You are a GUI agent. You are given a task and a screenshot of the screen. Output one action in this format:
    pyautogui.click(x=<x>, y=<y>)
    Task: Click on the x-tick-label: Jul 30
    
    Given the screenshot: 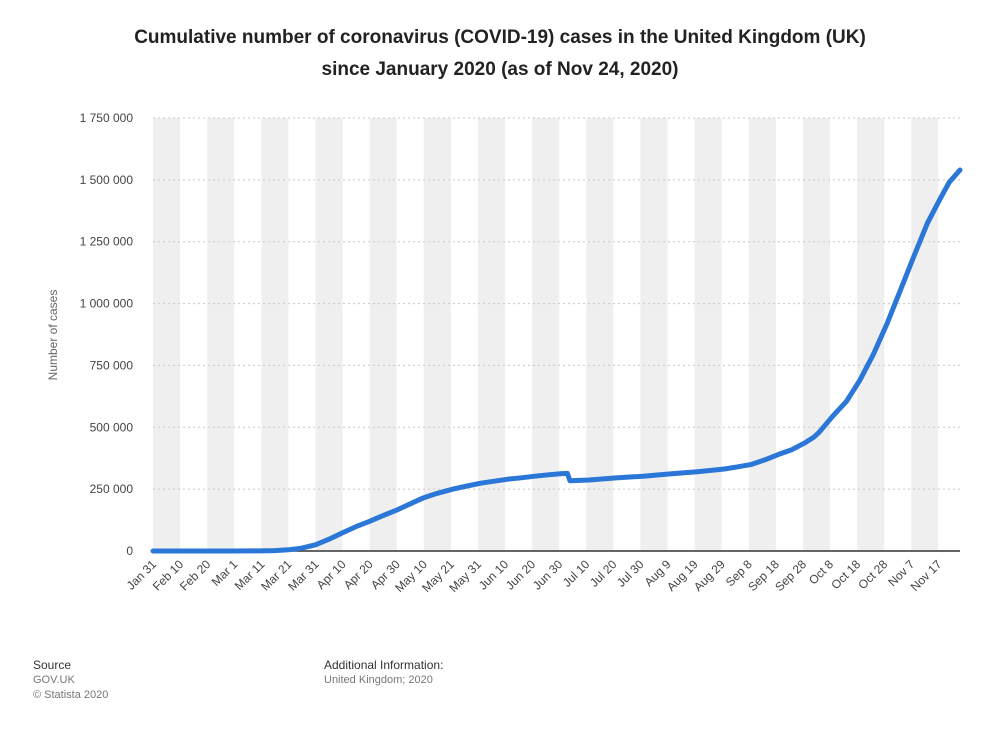 What is the action you would take?
    pyautogui.click(x=630, y=573)
    